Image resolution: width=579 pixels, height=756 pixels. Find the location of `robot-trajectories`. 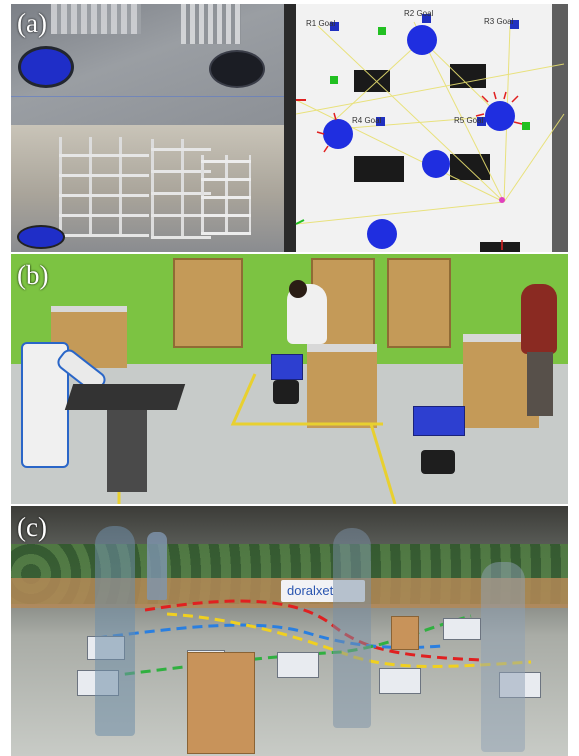

robot-trajectories is located at coordinates (312, 639).